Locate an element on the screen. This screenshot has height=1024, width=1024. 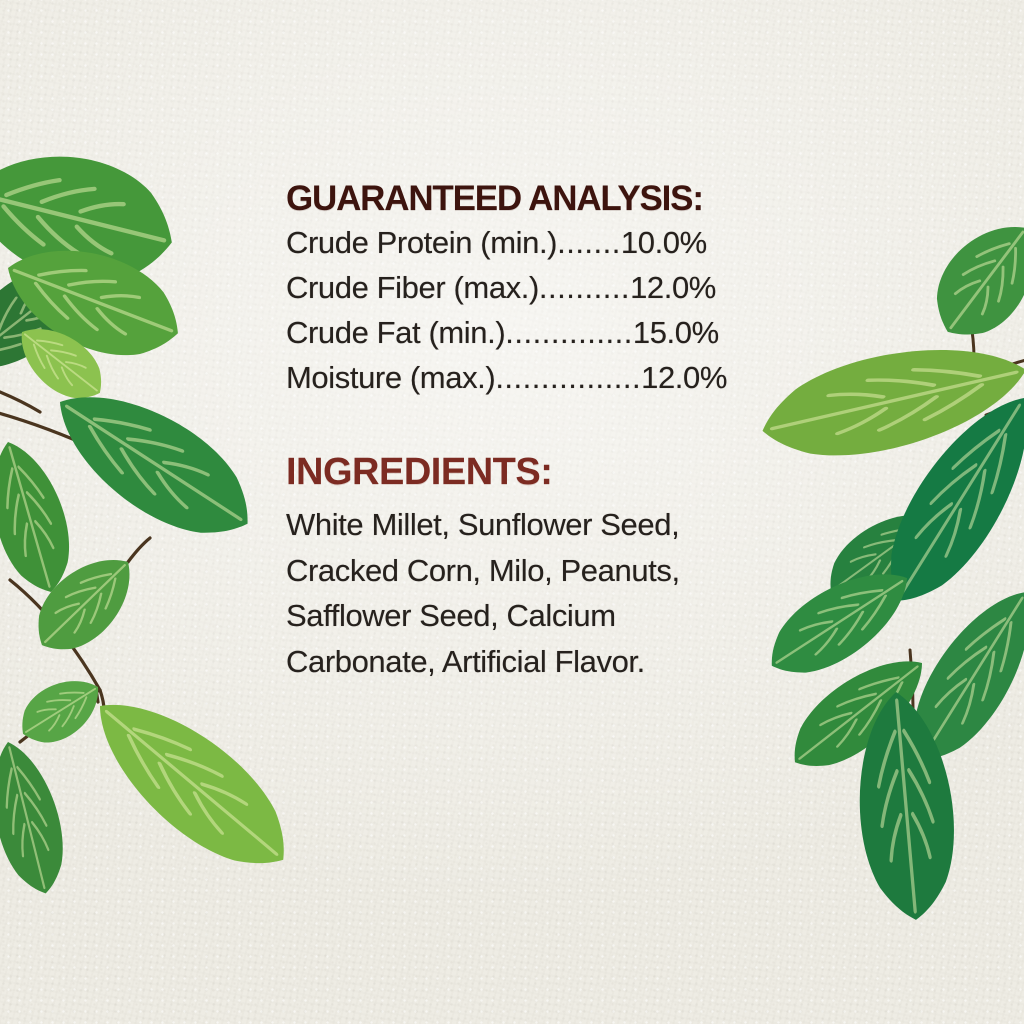
ingredients-heading: INGREDIENTS: is located at coordinates (419, 472).